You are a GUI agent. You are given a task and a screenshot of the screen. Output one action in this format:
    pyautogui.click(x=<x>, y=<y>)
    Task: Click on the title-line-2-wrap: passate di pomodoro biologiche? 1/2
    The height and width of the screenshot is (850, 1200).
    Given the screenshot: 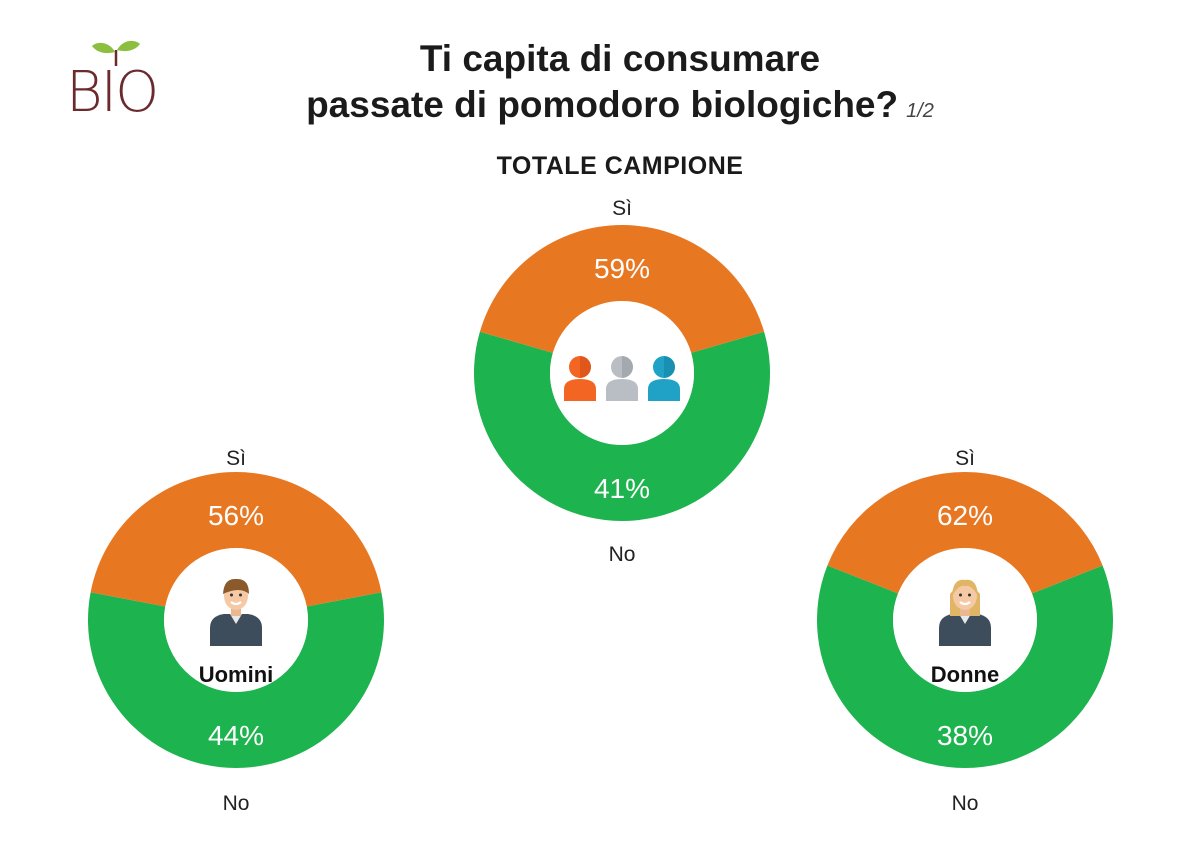 What is the action you would take?
    pyautogui.click(x=620, y=108)
    